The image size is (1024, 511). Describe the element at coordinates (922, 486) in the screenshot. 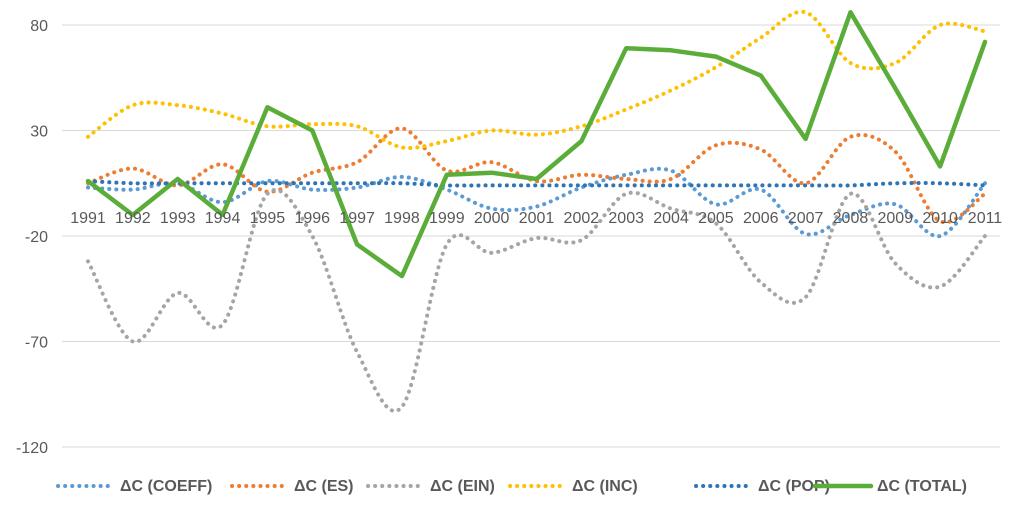

I see `legend-label: ΔC (TOTAL)` at that location.